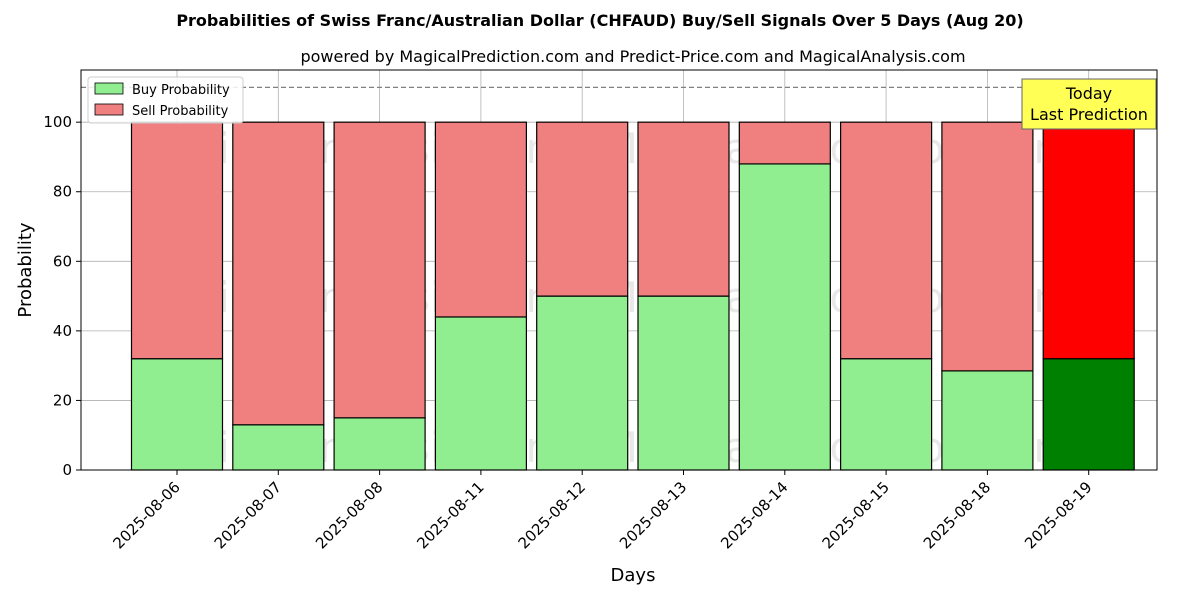 This screenshot has height=600, width=1200. I want to click on x-tick-label: 2025-08-11, so click(450, 515).